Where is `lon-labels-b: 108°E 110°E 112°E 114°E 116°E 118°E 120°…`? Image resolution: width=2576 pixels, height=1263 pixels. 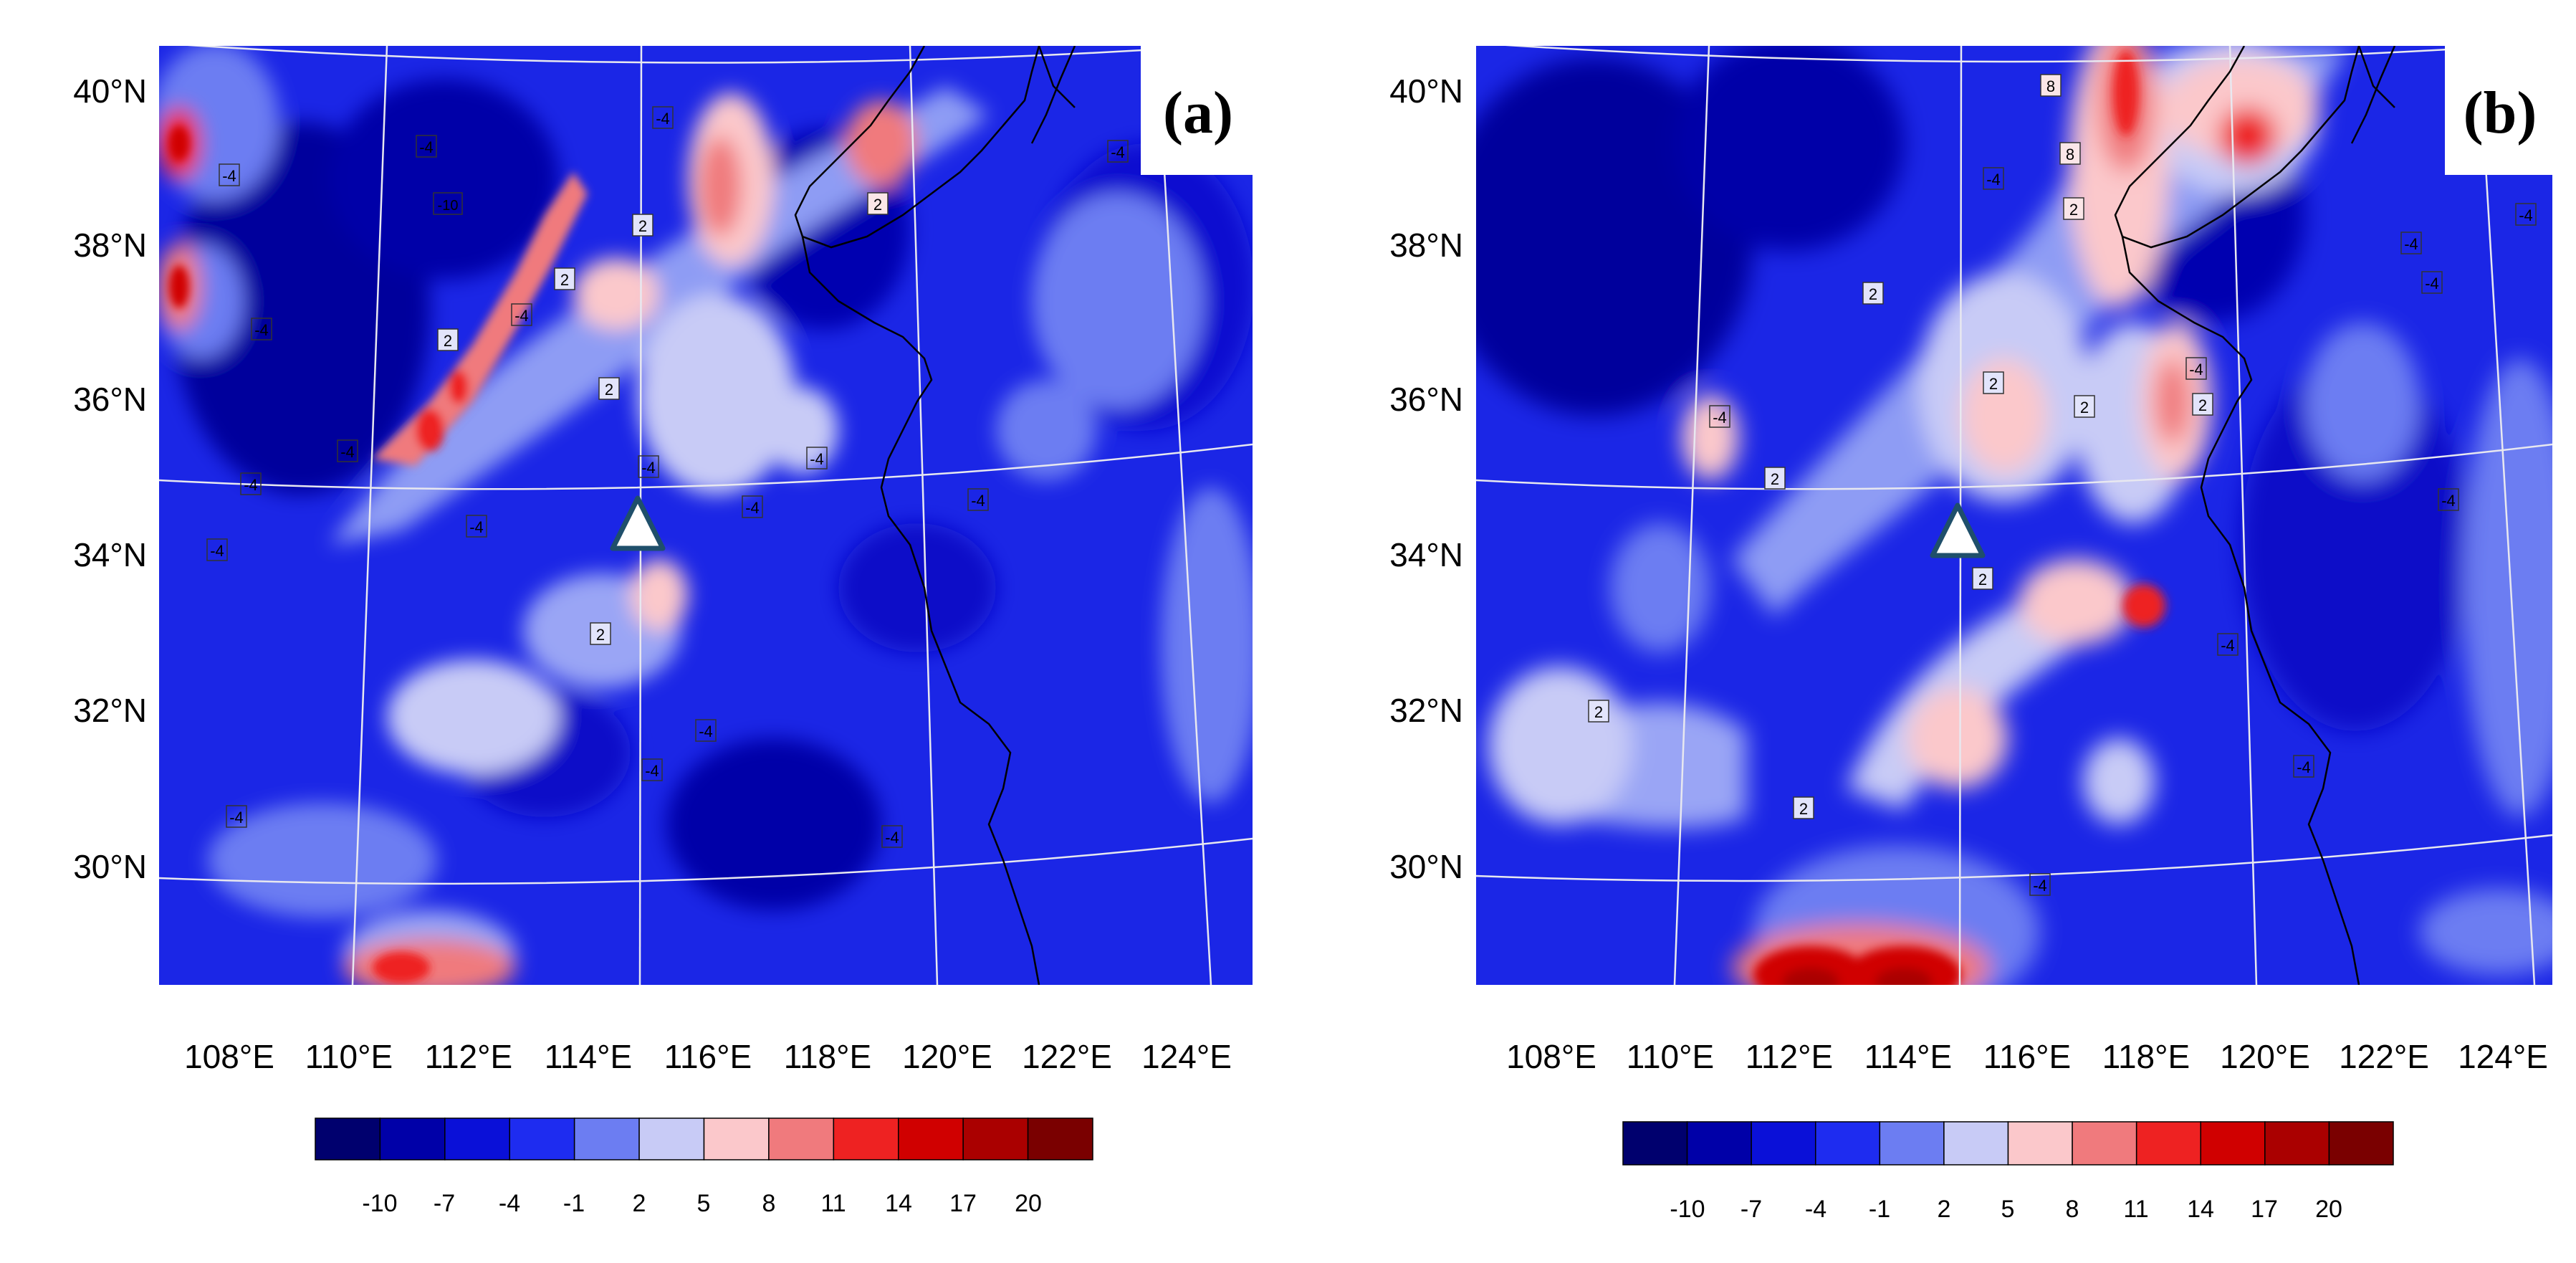
lon-labels-b: 108°E 110°E 112°E 114°E 116°E 118°E 120°… is located at coordinates (2027, 1056).